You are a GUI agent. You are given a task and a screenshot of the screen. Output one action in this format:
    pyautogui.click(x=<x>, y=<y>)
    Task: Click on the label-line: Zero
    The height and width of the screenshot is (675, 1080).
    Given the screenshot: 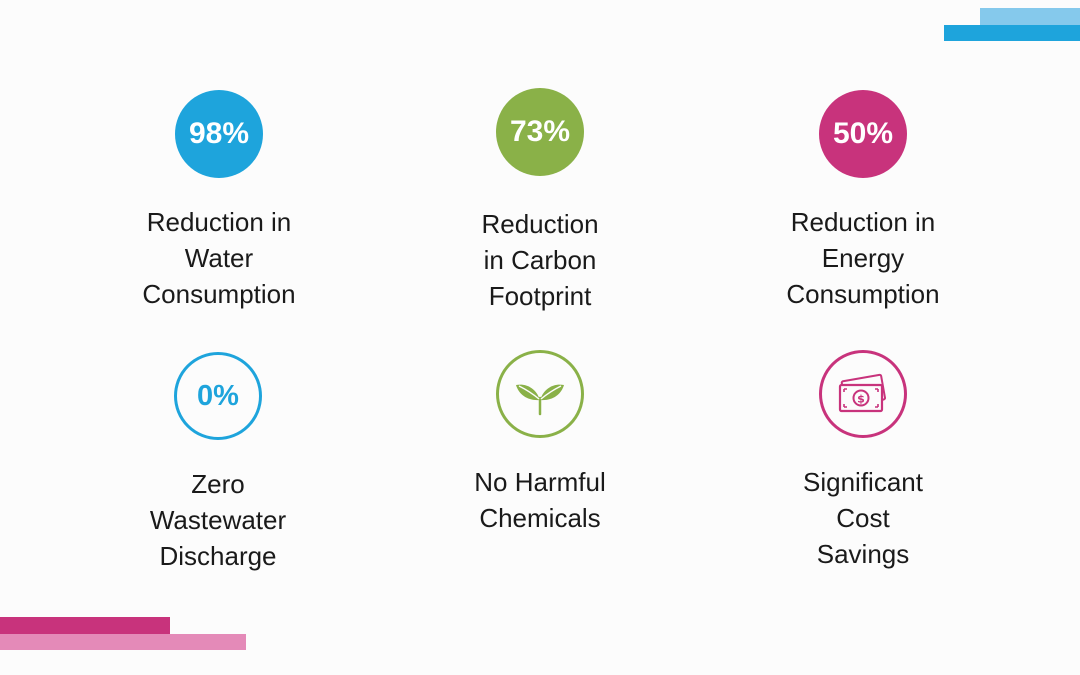 What is the action you would take?
    pyautogui.click(x=218, y=484)
    